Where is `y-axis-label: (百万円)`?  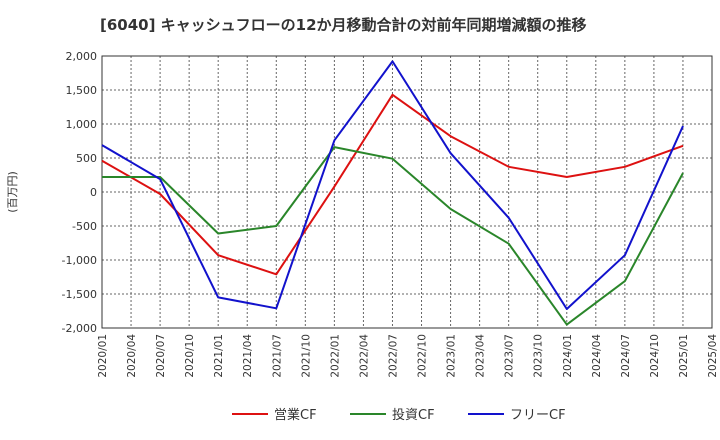 y-axis-label: (百万円) is located at coordinates (12, 192).